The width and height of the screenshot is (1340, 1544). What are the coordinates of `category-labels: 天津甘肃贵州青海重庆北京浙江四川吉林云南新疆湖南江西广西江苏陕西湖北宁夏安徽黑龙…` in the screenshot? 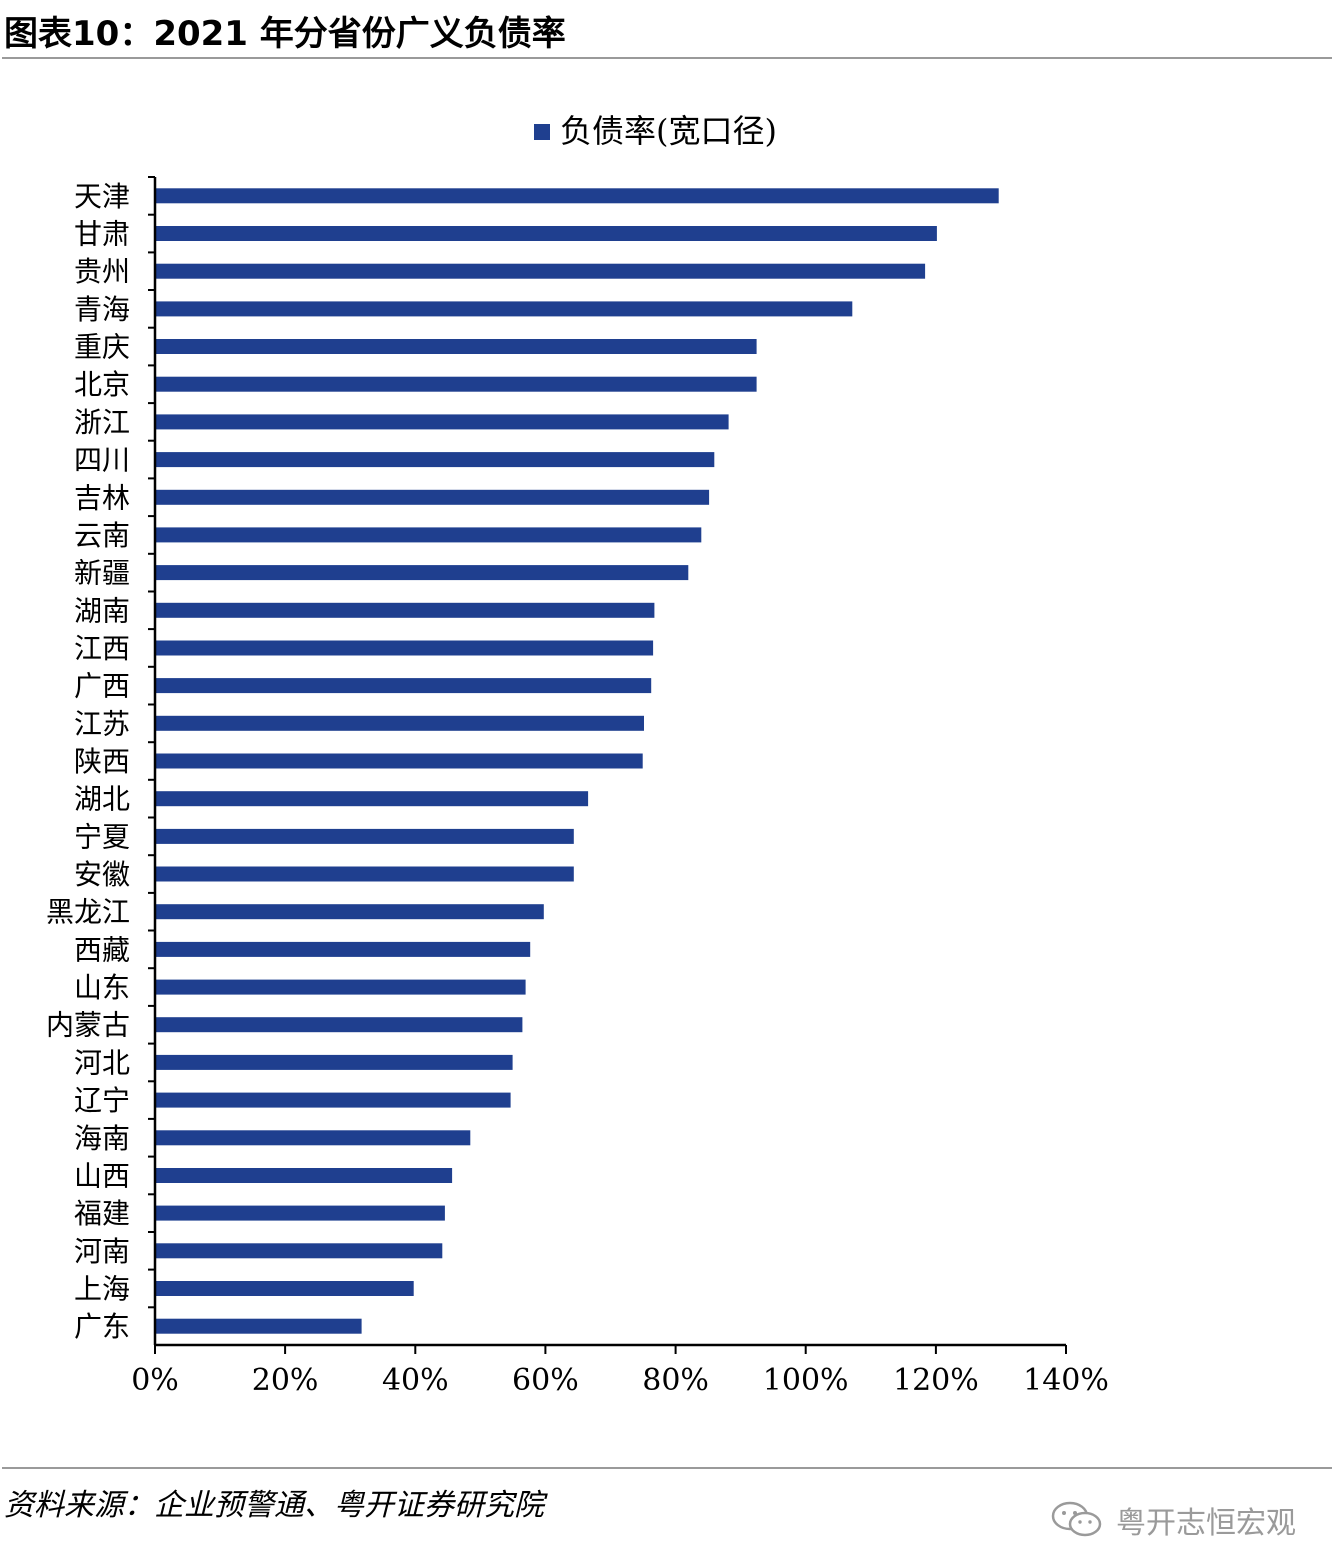 It's located at (88, 761).